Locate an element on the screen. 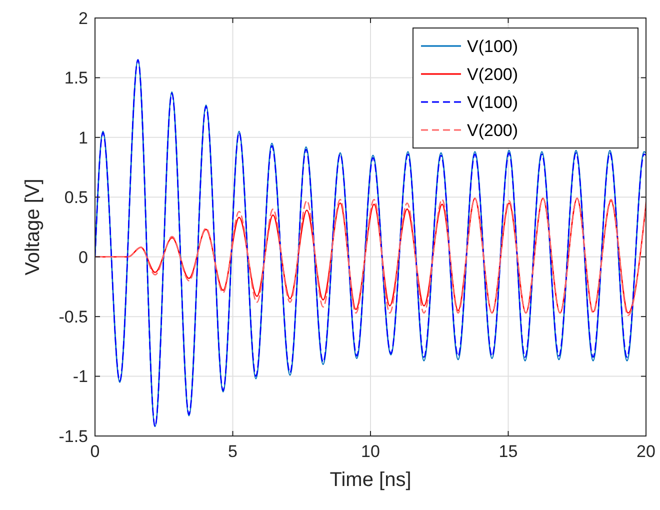 The image size is (660, 510). y-tick-label: 1 is located at coordinates (83, 138).